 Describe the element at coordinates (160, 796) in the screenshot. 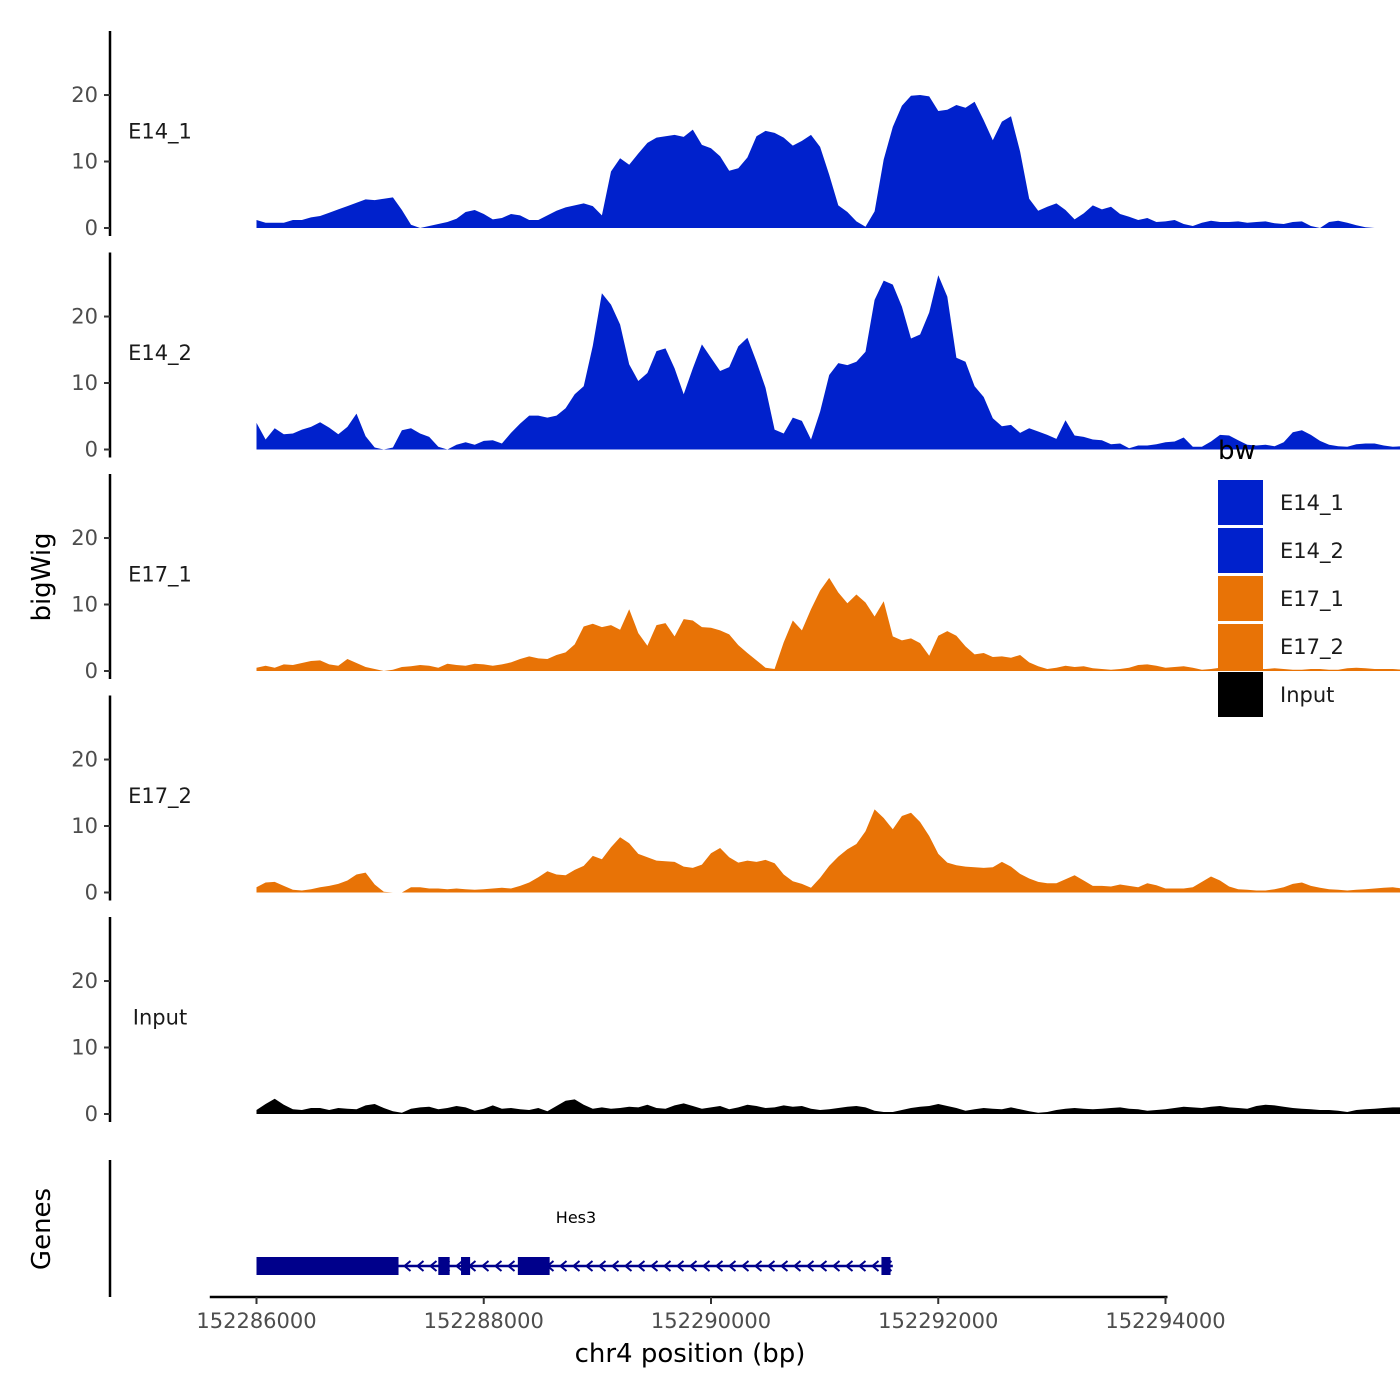

I see `track-label: E17_2` at that location.